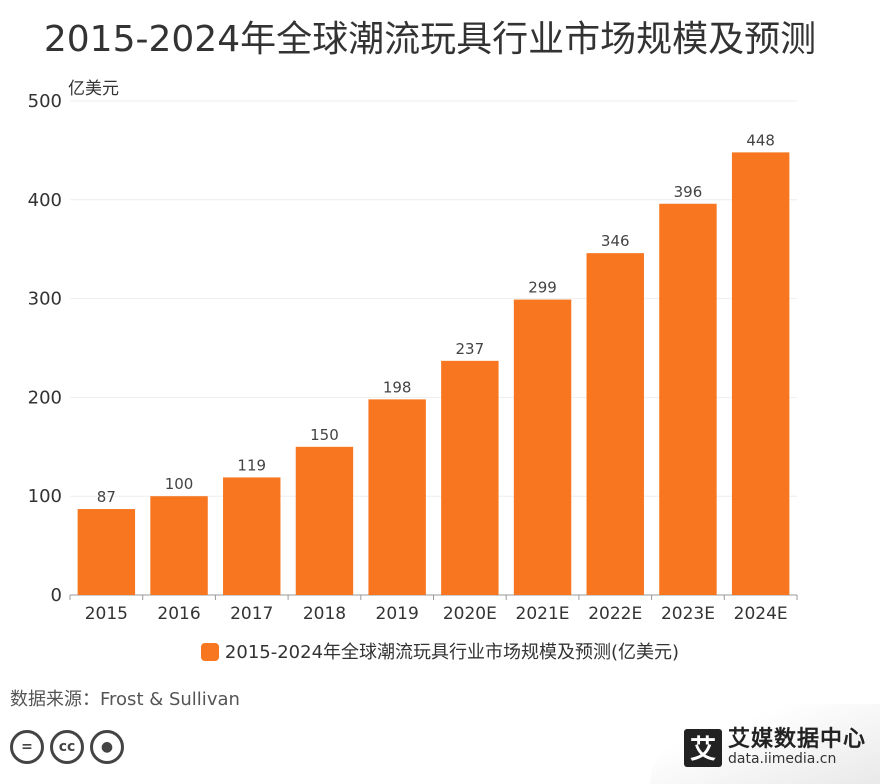  What do you see at coordinates (324, 435) in the screenshot?
I see `data-label: 150` at bounding box center [324, 435].